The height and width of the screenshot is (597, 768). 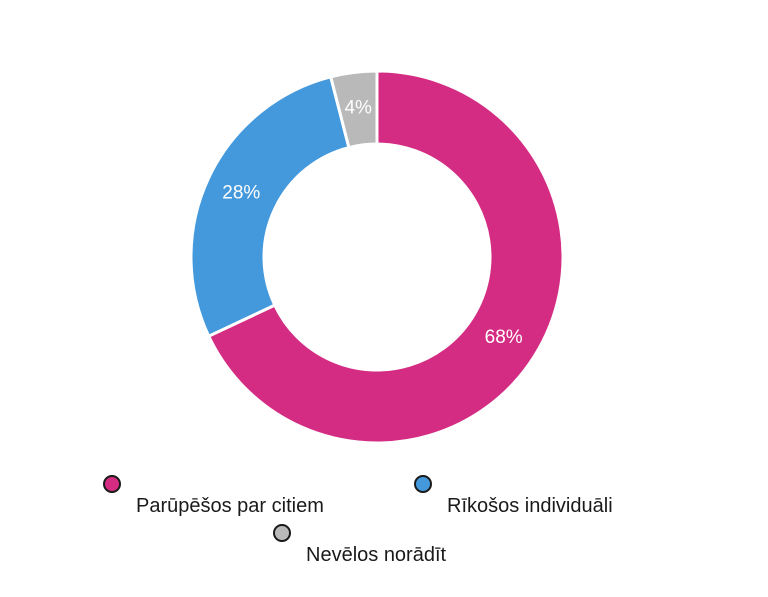 I want to click on slice-value-label: 28%, so click(x=241, y=193).